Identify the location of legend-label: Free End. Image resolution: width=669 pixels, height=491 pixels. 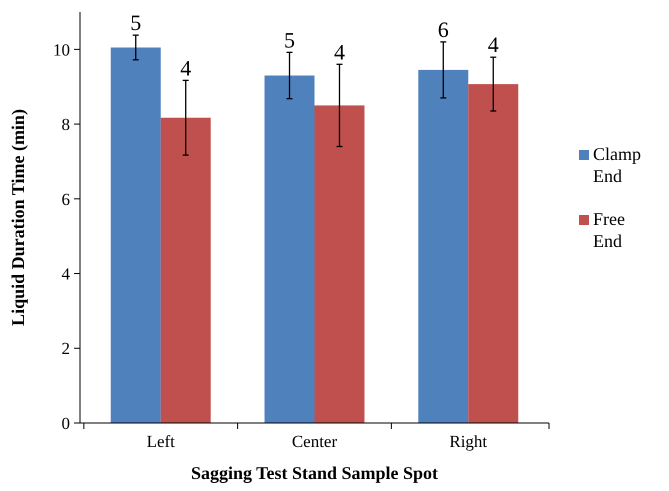
(609, 230).